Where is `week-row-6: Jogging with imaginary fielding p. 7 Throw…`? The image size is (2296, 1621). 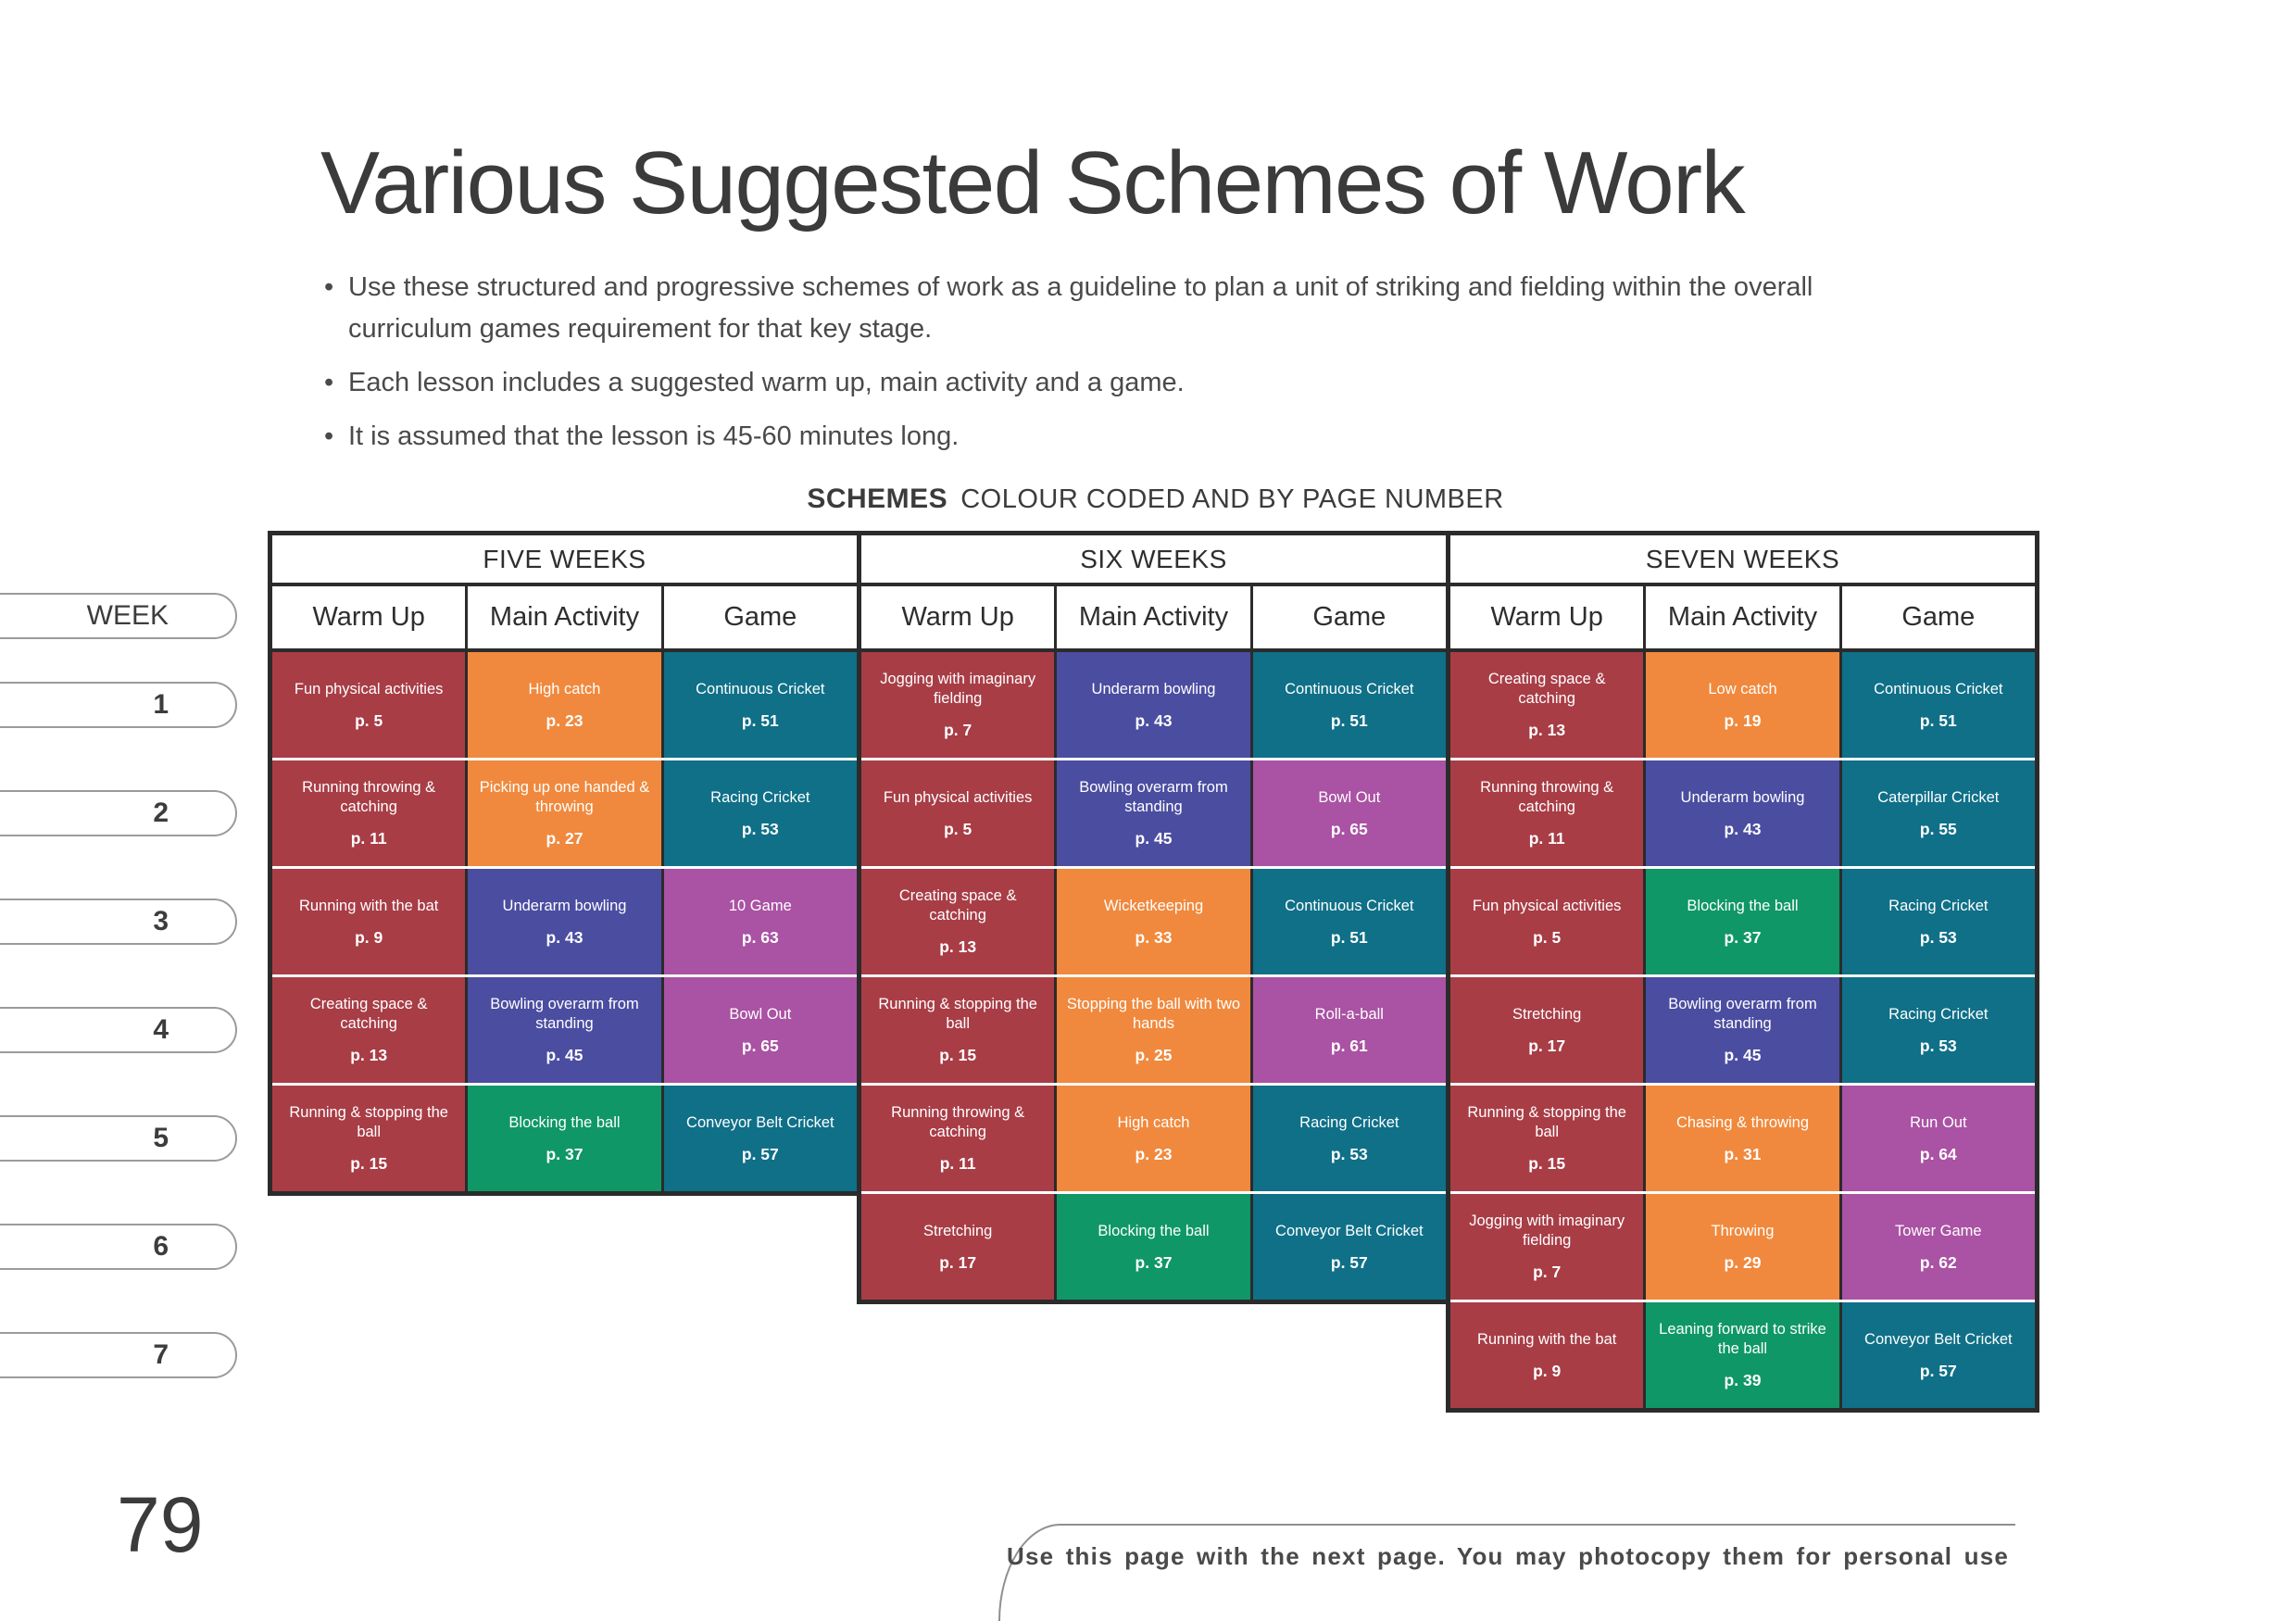
week-row-6: Jogging with imaginary fielding p. 7 Throw… is located at coordinates (1742, 1245).